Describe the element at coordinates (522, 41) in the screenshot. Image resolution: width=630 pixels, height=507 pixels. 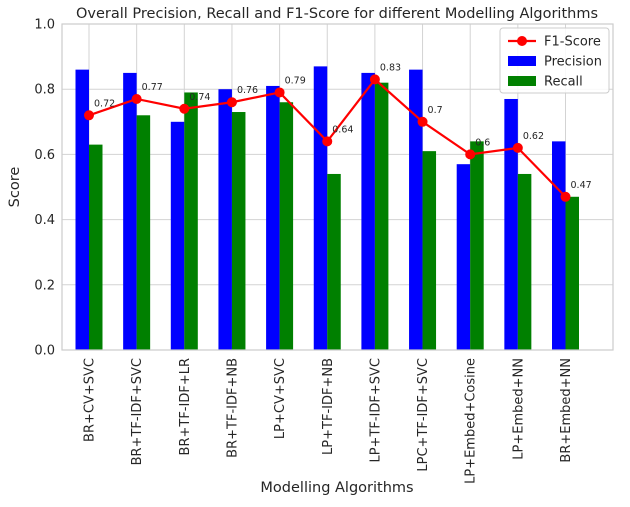
I see `legend-f1-marker` at that location.